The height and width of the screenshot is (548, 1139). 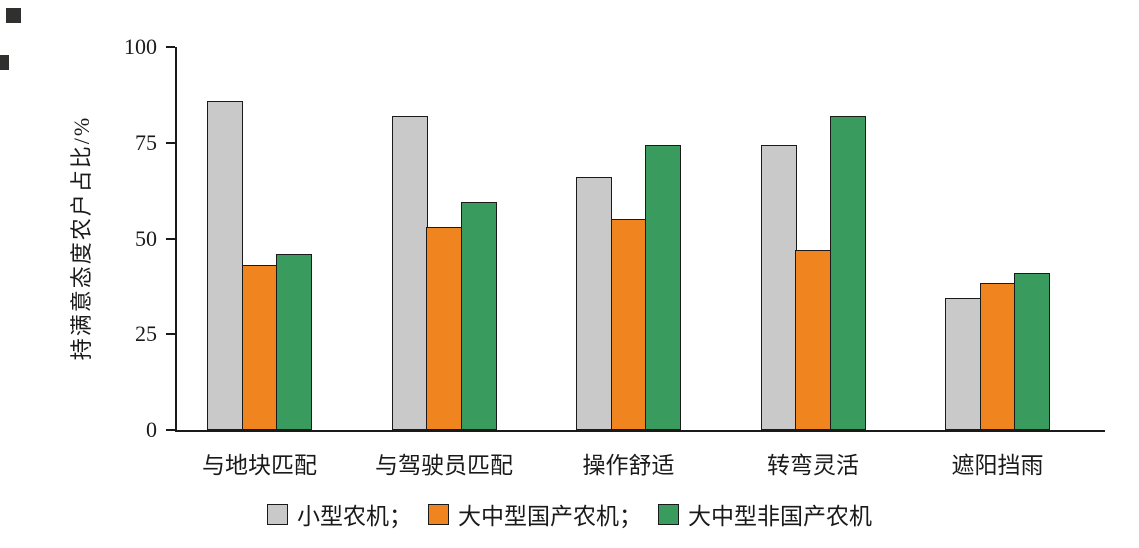 I want to click on legend-item-2: 大中型国产农机；, so click(x=535, y=514).